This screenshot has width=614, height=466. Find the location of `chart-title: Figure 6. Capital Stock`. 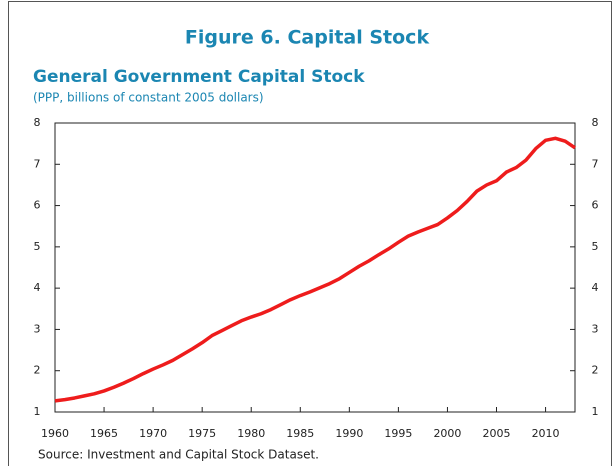

chart-title: Figure 6. Capital Stock is located at coordinates (307, 38).